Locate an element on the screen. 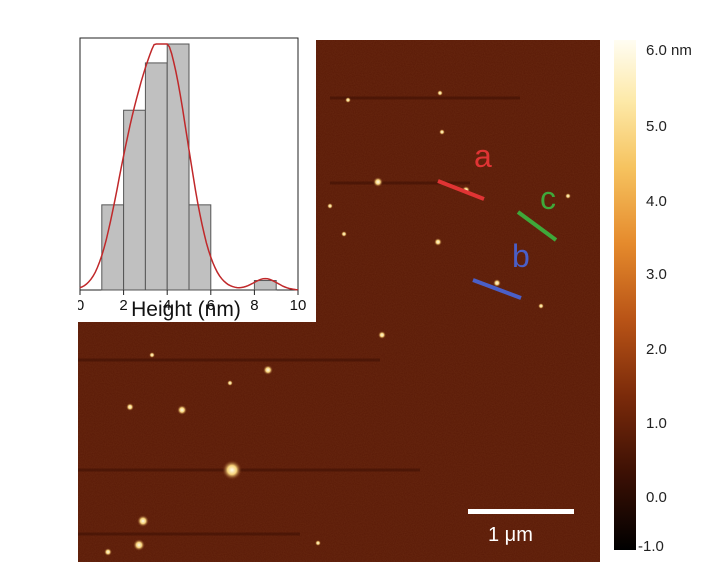  colorbar-tick-1: 1.0 is located at coordinates (656, 423).